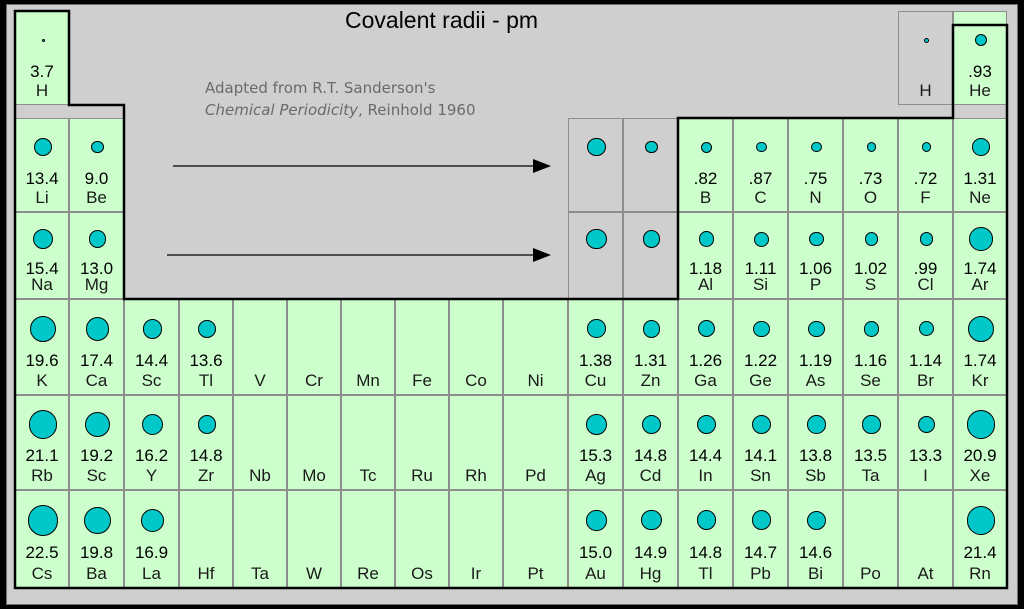  Describe the element at coordinates (535, 347) in the screenshot. I see `element-cell-ni: Ni` at that location.